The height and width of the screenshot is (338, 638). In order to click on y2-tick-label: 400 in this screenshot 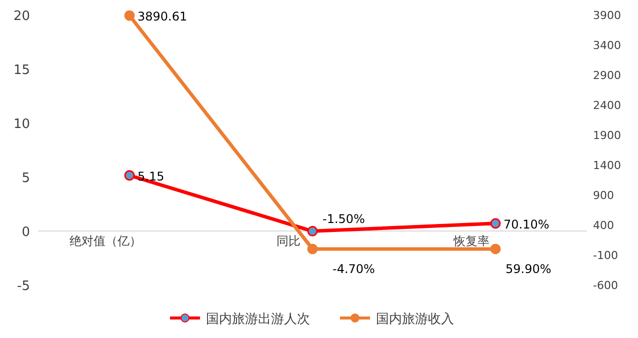, I will do `click(603, 225)`.